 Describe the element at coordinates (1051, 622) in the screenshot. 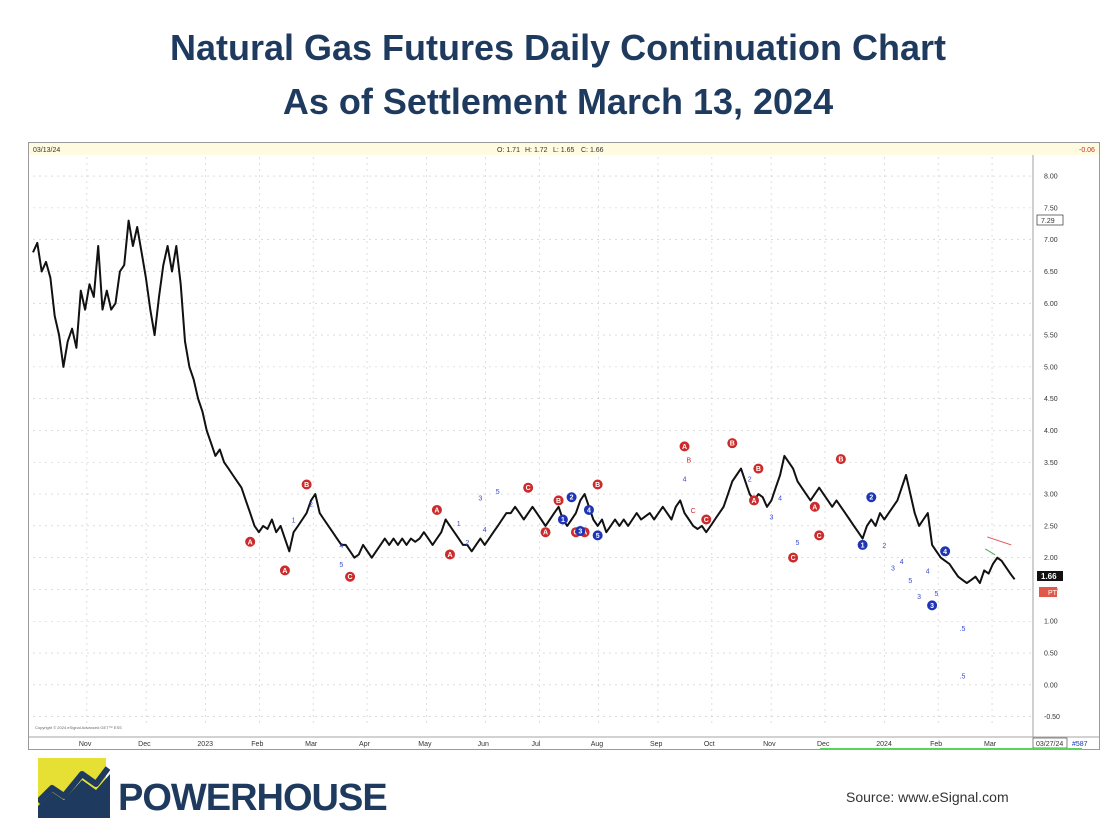

I see `y-tick-label: 1.00` at that location.